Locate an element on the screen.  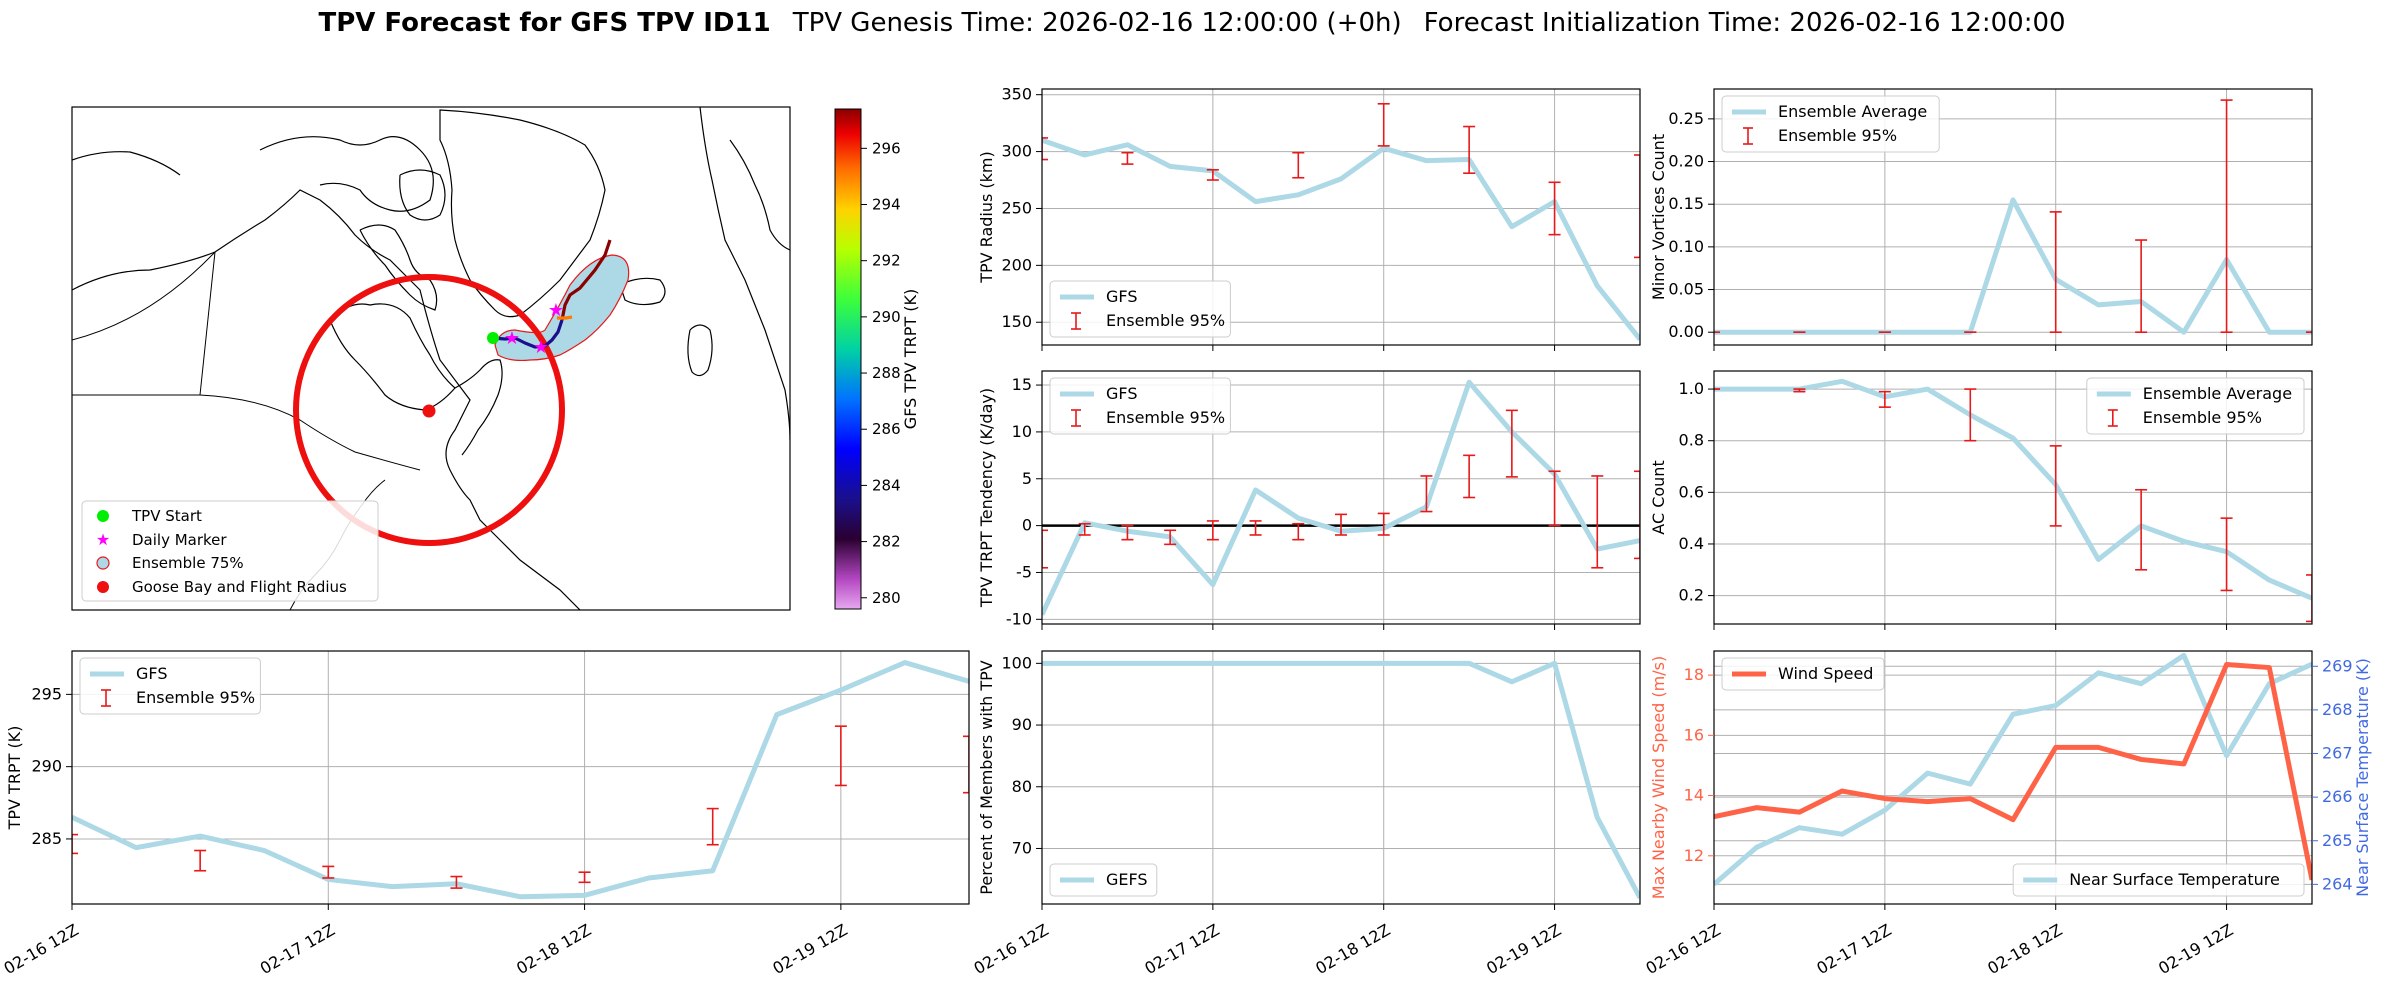
ensemble-75-region is located at coordinates (562, 308).